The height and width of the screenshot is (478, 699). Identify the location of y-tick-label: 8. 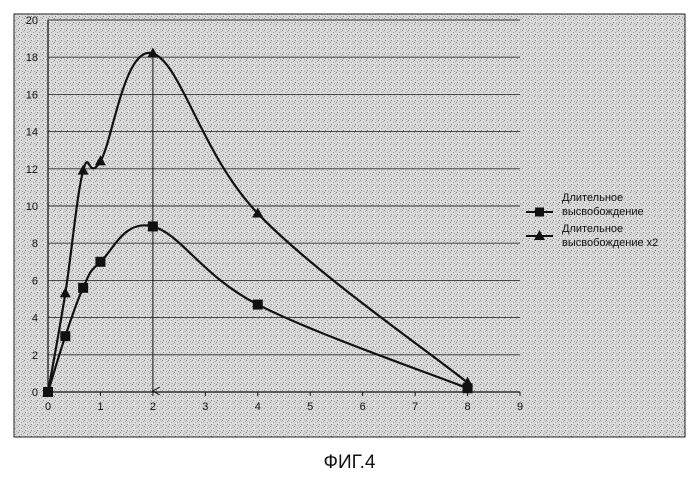
(35, 244).